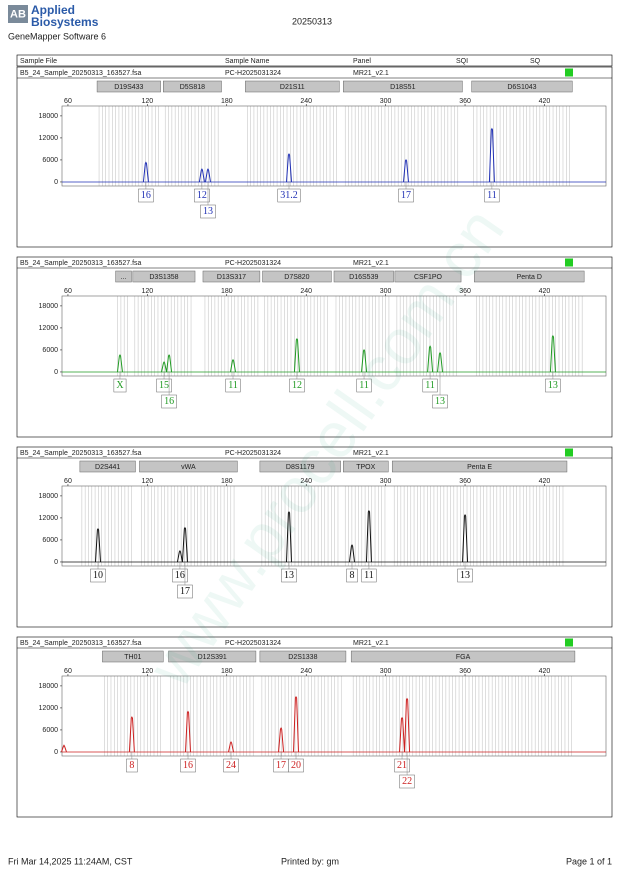 This screenshot has width=620, height=882. I want to click on logo-mark: AB, so click(18, 14).